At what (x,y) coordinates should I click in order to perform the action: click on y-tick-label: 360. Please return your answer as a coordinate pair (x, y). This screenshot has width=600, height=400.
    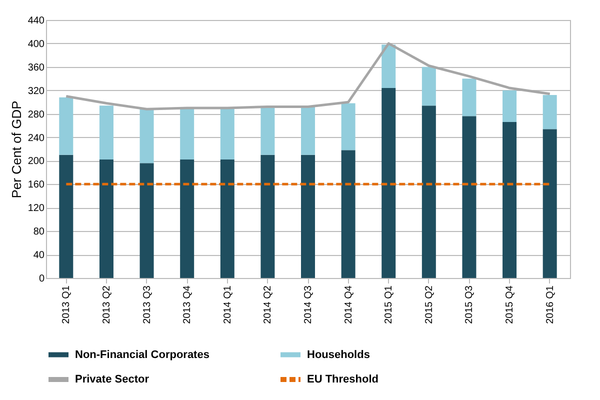
    Looking at the image, I should click on (36, 68).